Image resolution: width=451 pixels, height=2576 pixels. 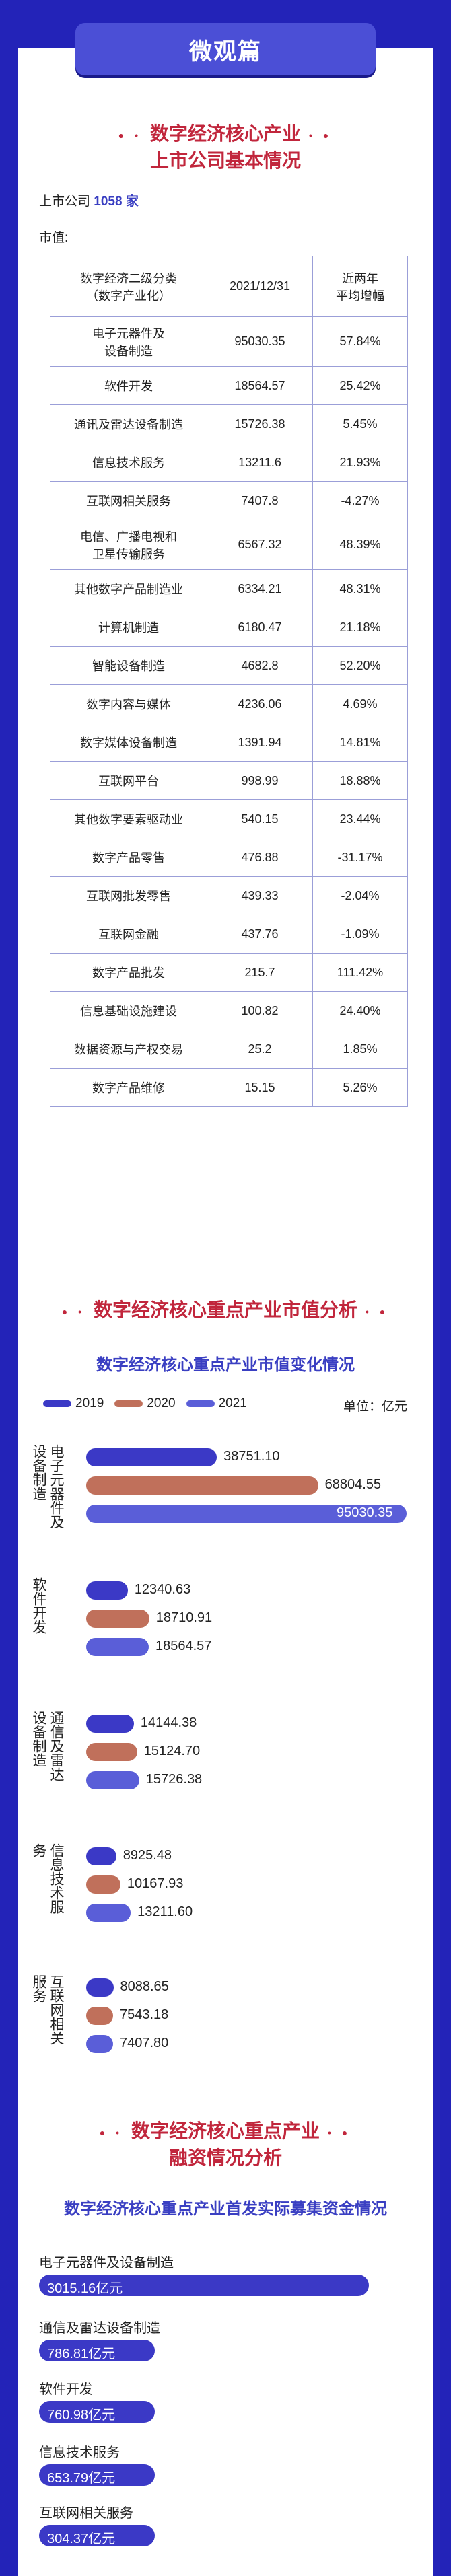 I want to click on chart2-data-label: 653.79亿元, so click(x=81, y=2478).